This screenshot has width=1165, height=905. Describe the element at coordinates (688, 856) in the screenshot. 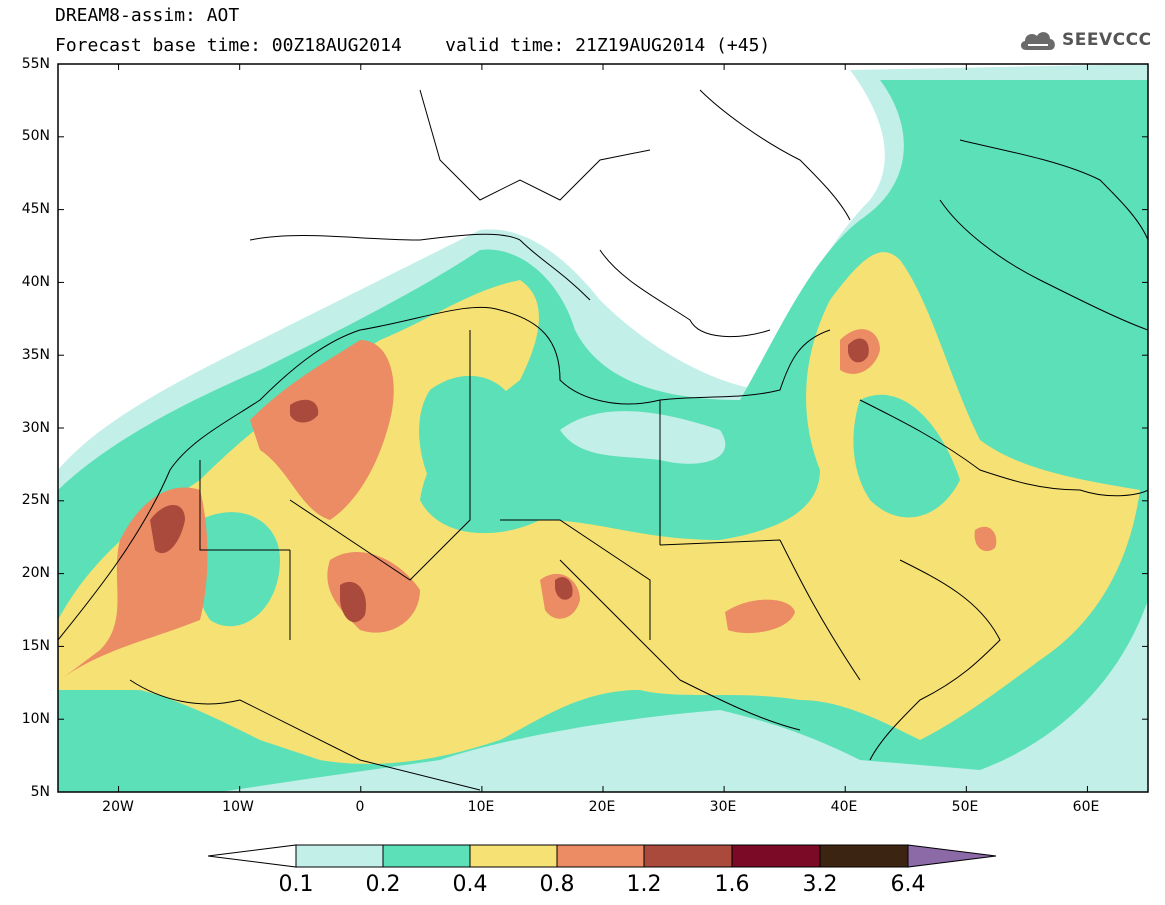

I see `colorbar-bin-1.2-1.6` at that location.